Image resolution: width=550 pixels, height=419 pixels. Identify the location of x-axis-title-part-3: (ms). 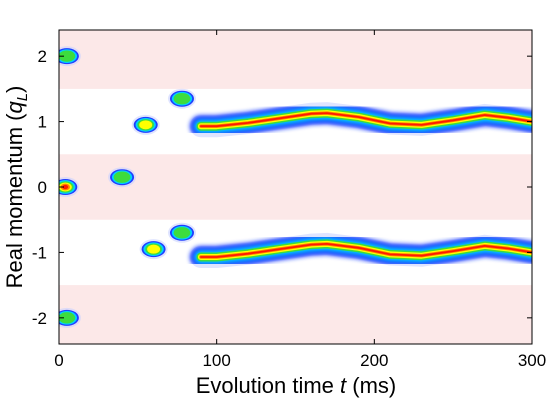
(371, 385).